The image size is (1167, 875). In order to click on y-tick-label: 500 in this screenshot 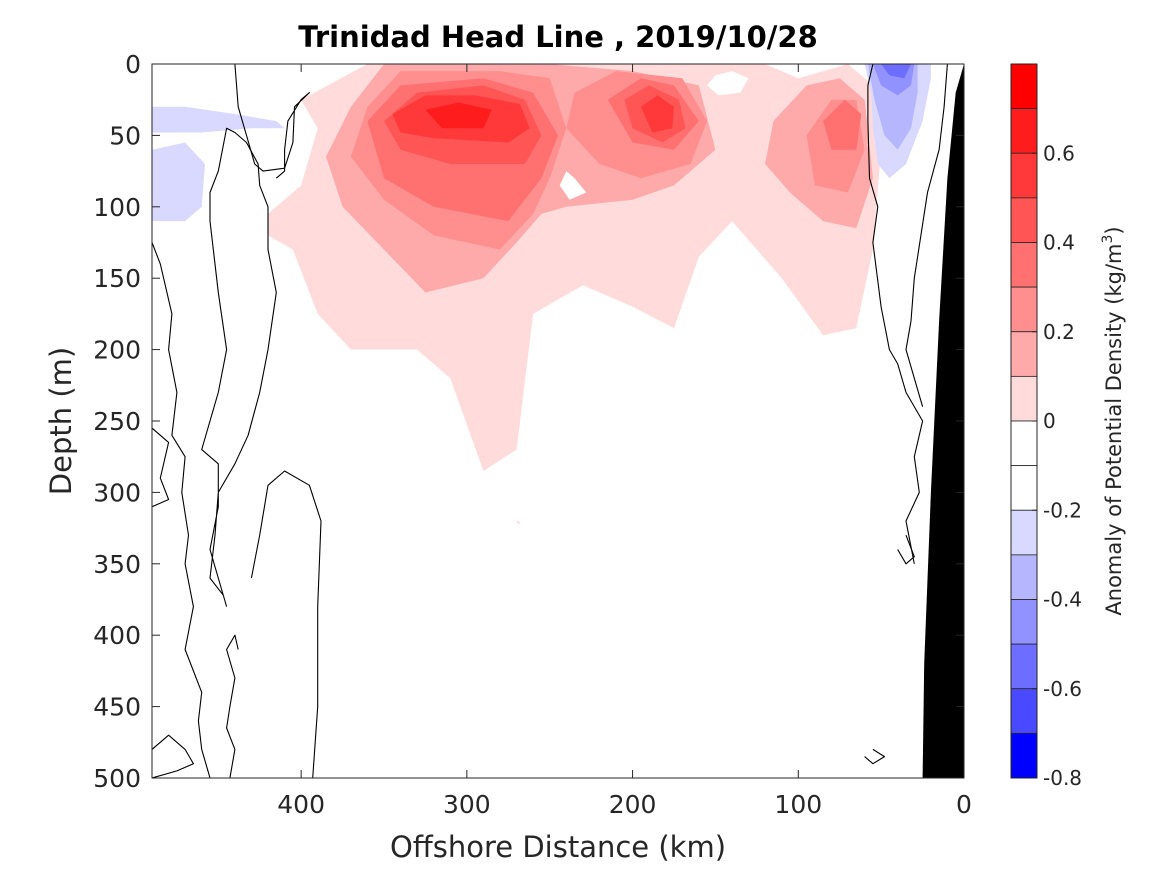, I will do `click(117, 778)`.